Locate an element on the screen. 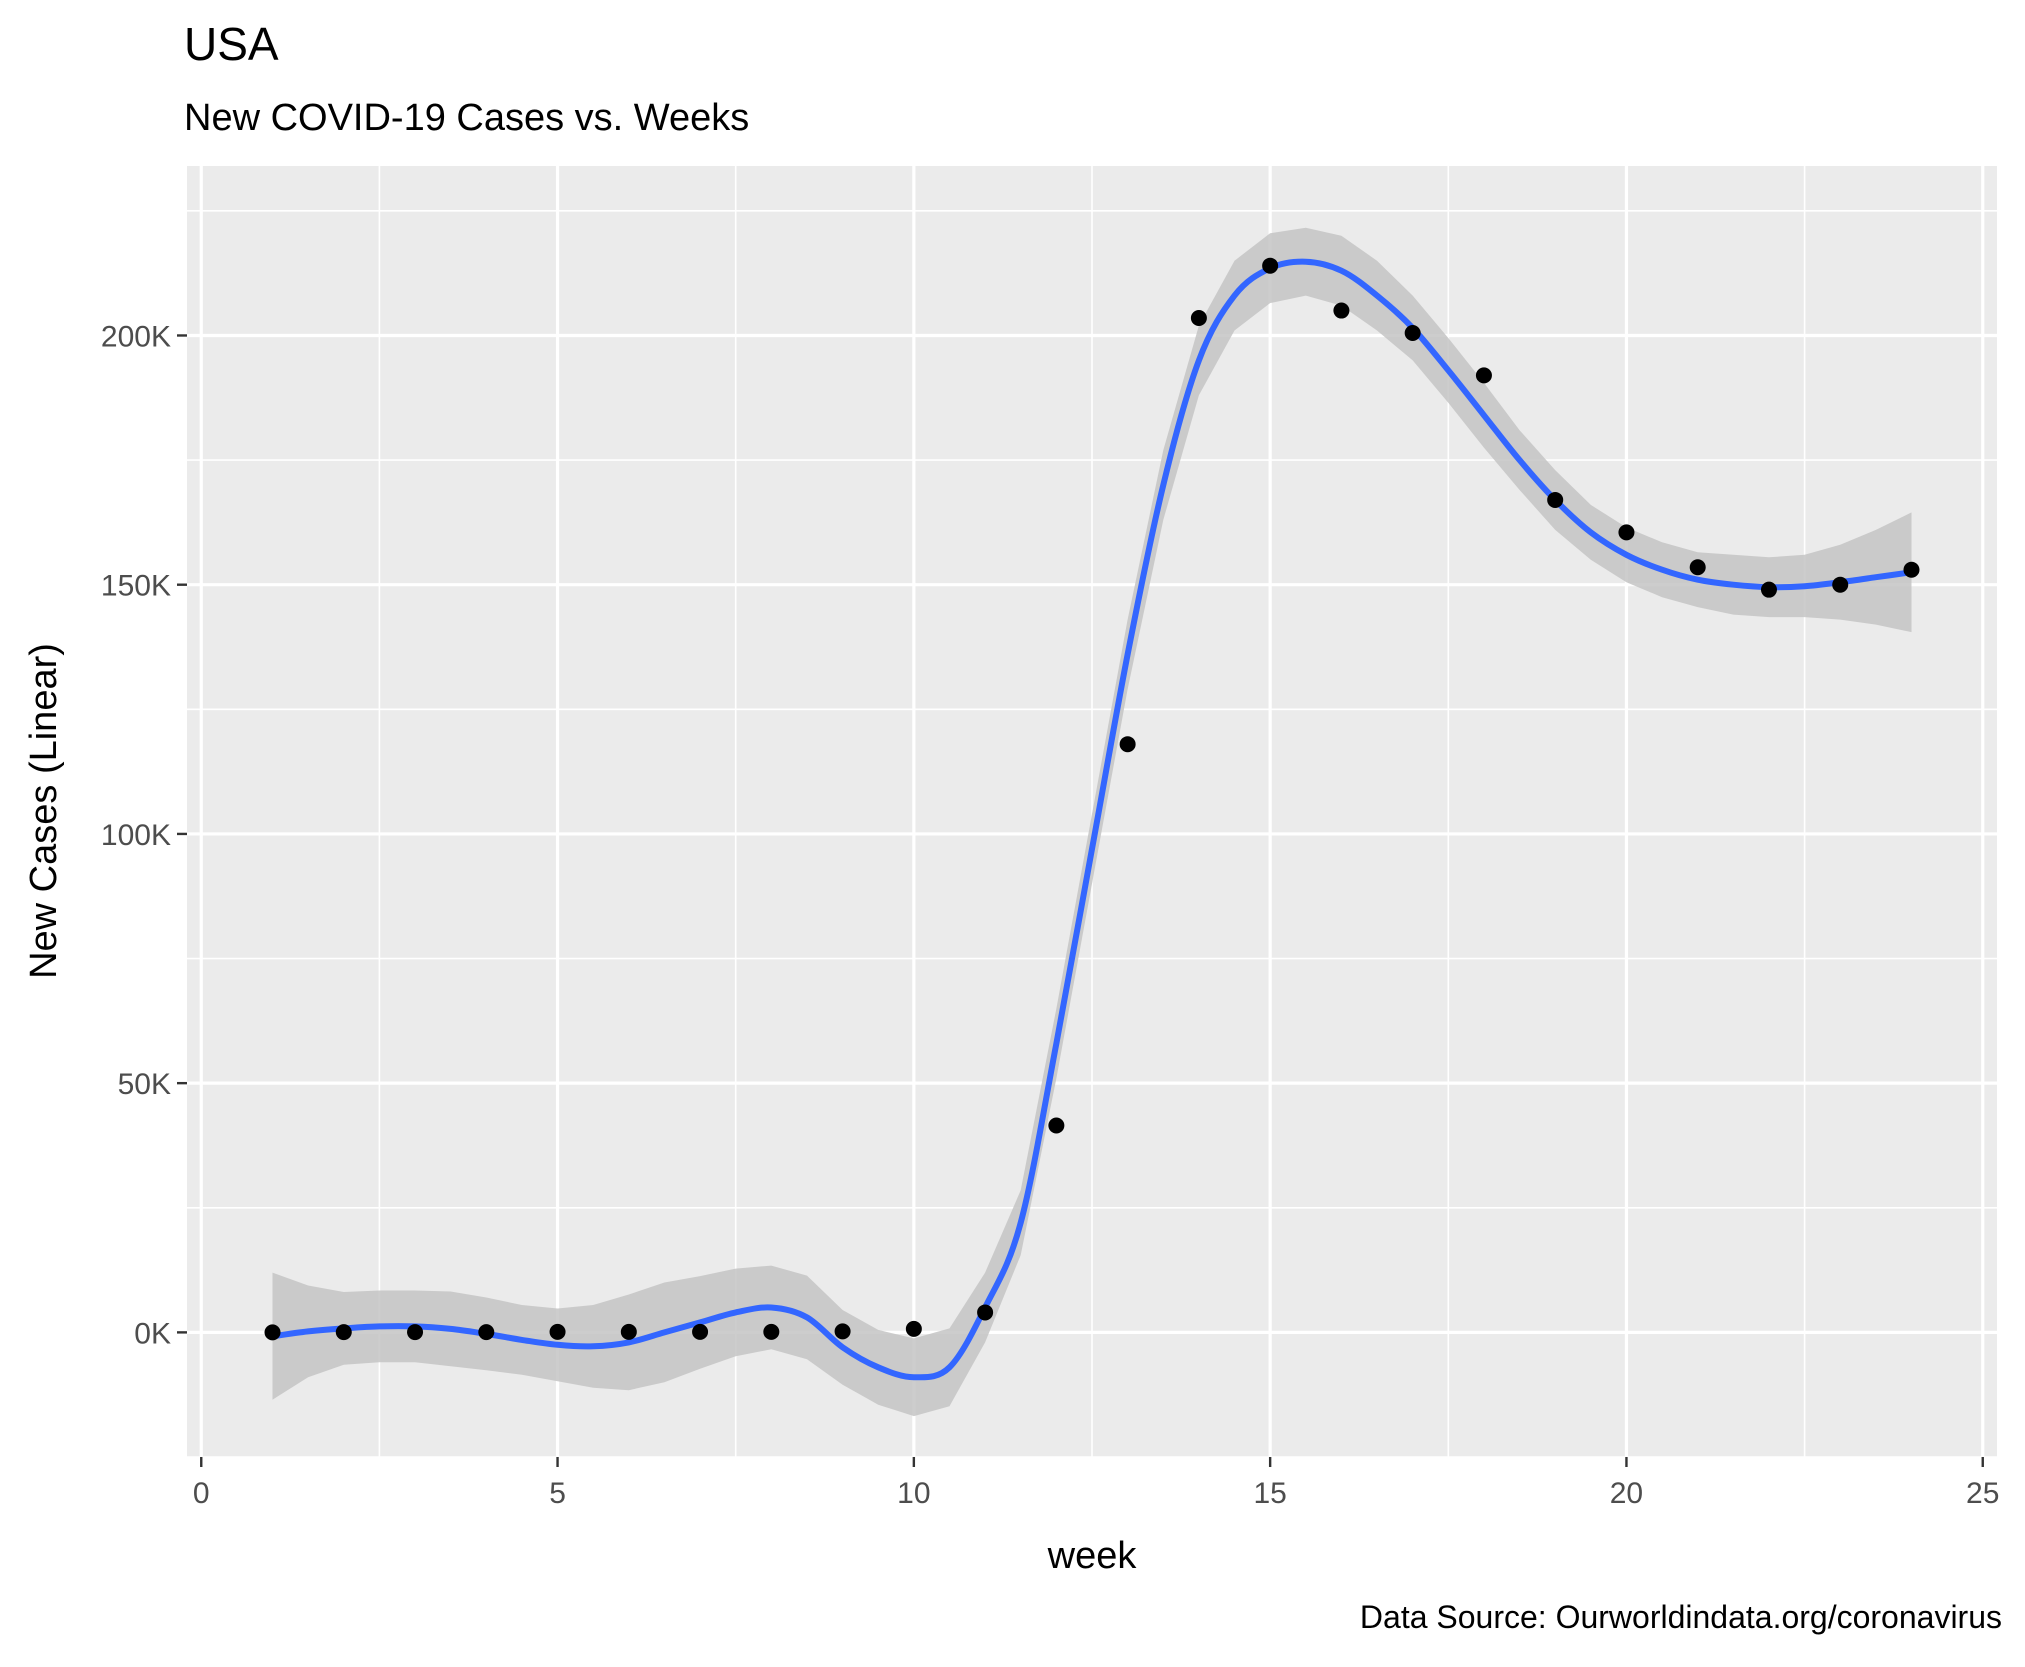 The height and width of the screenshot is (1667, 2025). y-axis-label: New Cases (Linear) is located at coordinates (44, 811).